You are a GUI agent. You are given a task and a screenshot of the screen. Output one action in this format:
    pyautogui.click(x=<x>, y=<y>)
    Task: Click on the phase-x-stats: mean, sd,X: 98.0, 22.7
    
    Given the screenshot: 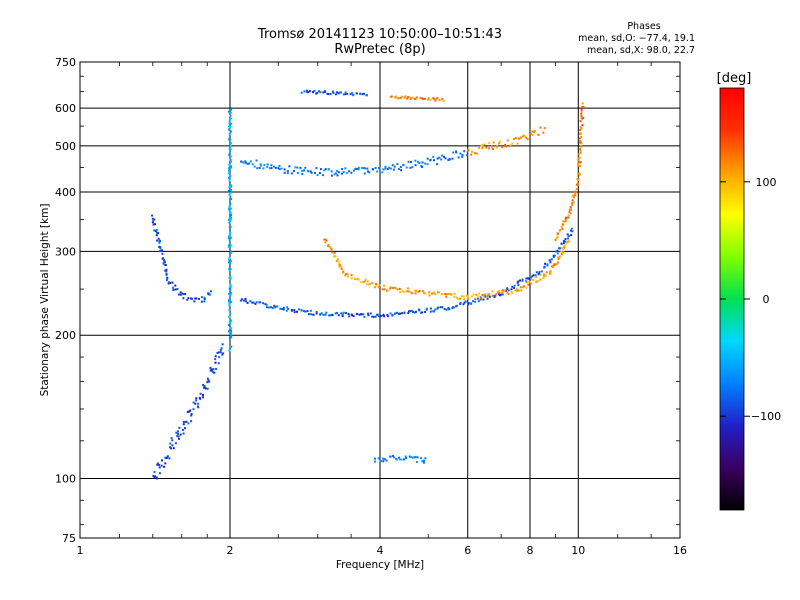 What is the action you would take?
    pyautogui.click(x=641, y=50)
    